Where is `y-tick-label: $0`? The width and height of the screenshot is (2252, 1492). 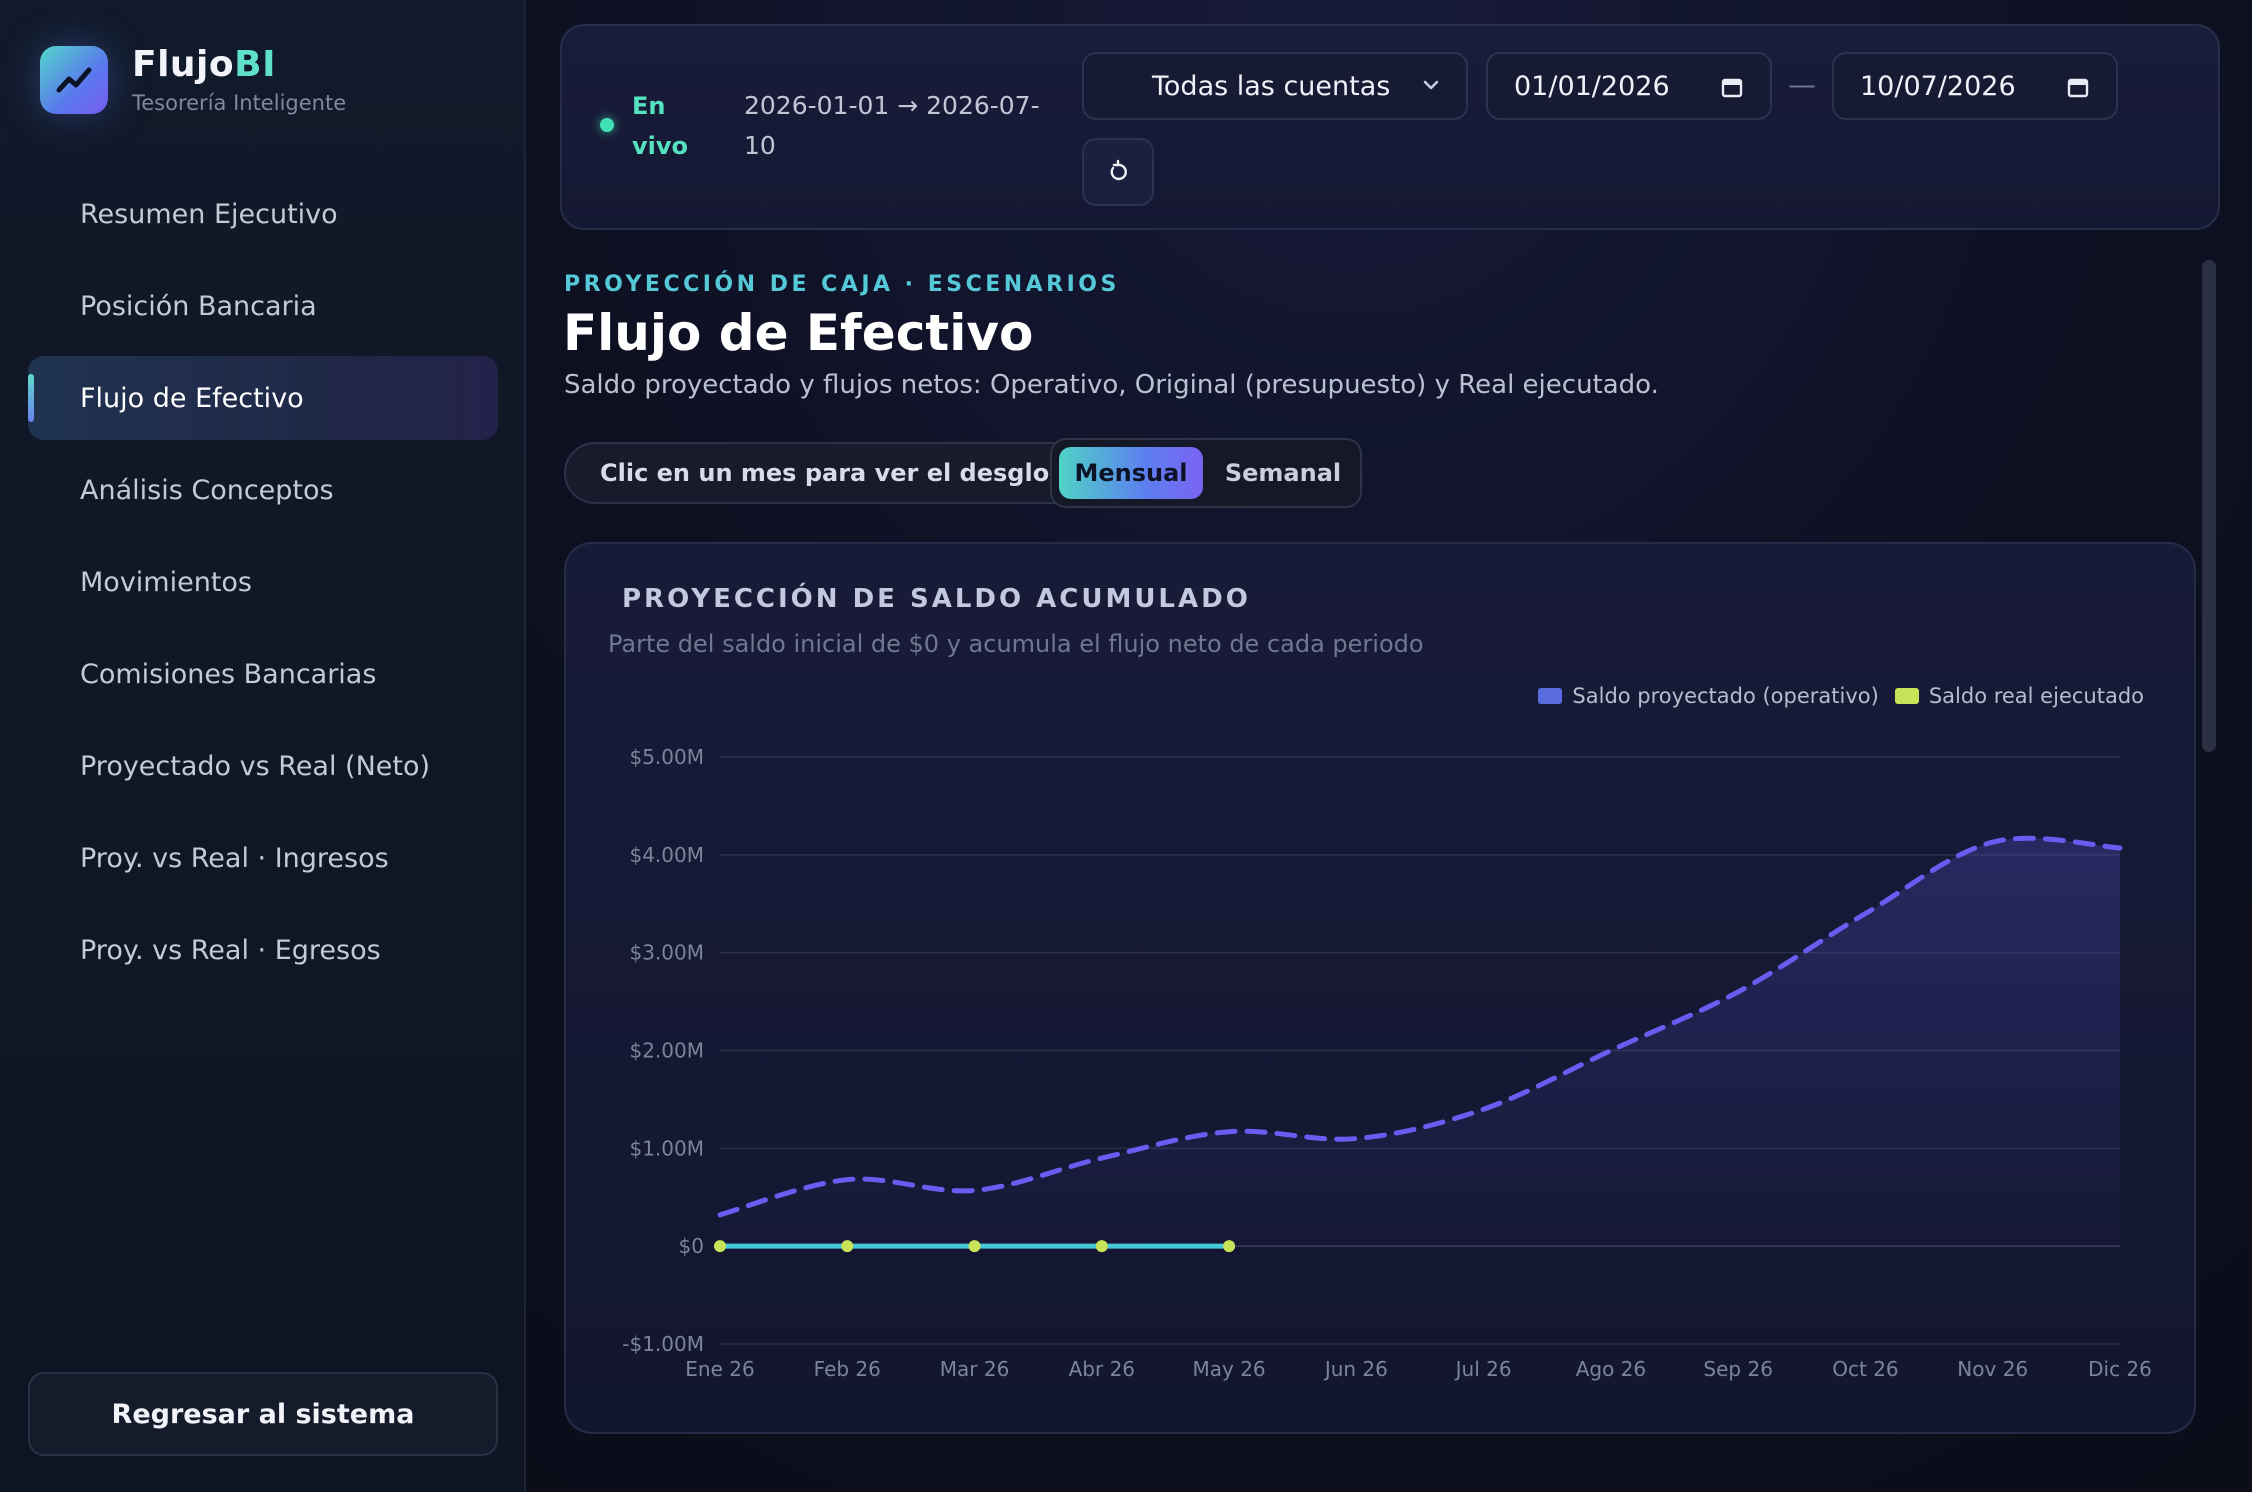
y-tick-label: $0 is located at coordinates (691, 1246).